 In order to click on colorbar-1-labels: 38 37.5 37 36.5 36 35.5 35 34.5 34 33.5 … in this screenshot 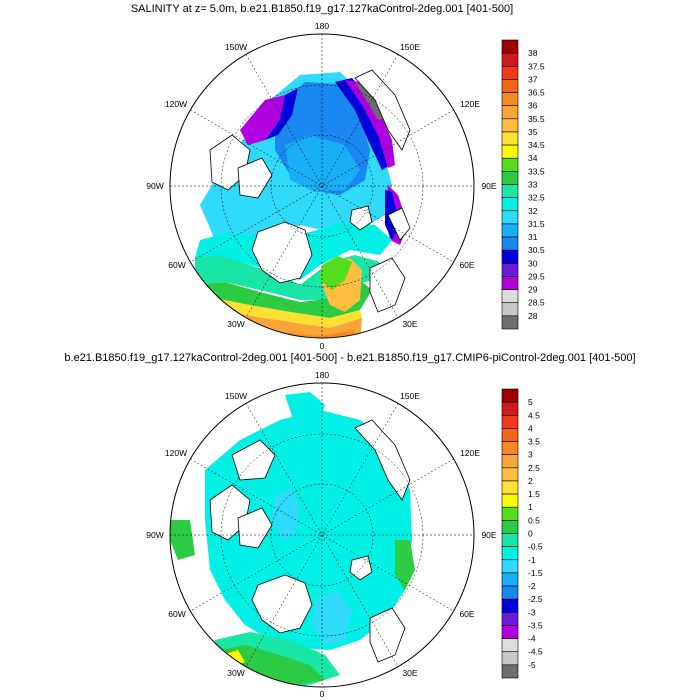, I will do `click(536, 184)`.